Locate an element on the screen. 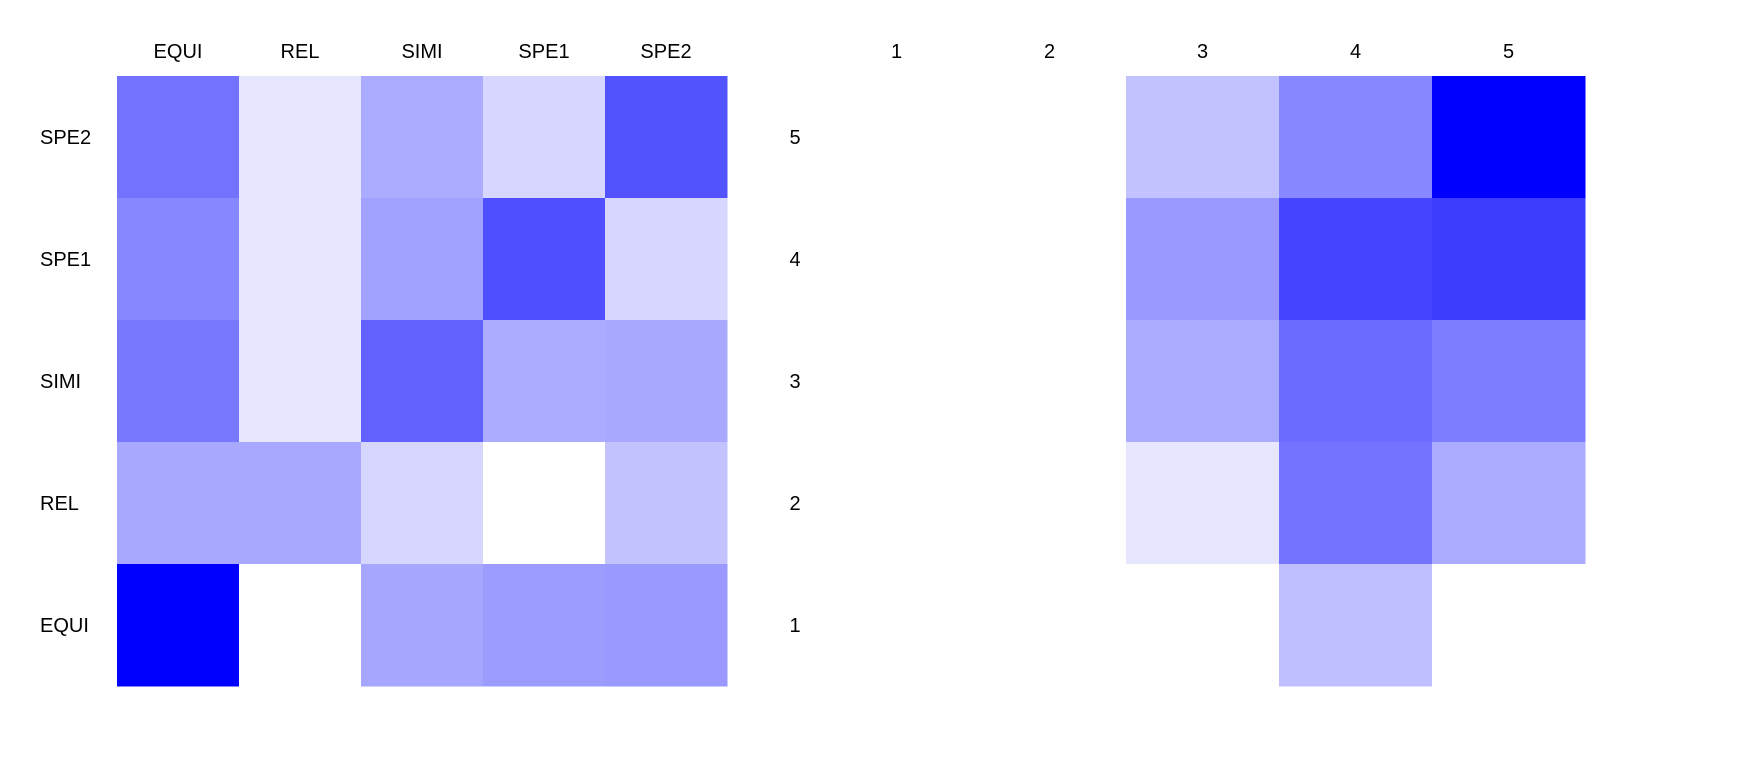 This screenshot has height=768, width=1740. x-tick-label: 4 is located at coordinates (1355, 52).